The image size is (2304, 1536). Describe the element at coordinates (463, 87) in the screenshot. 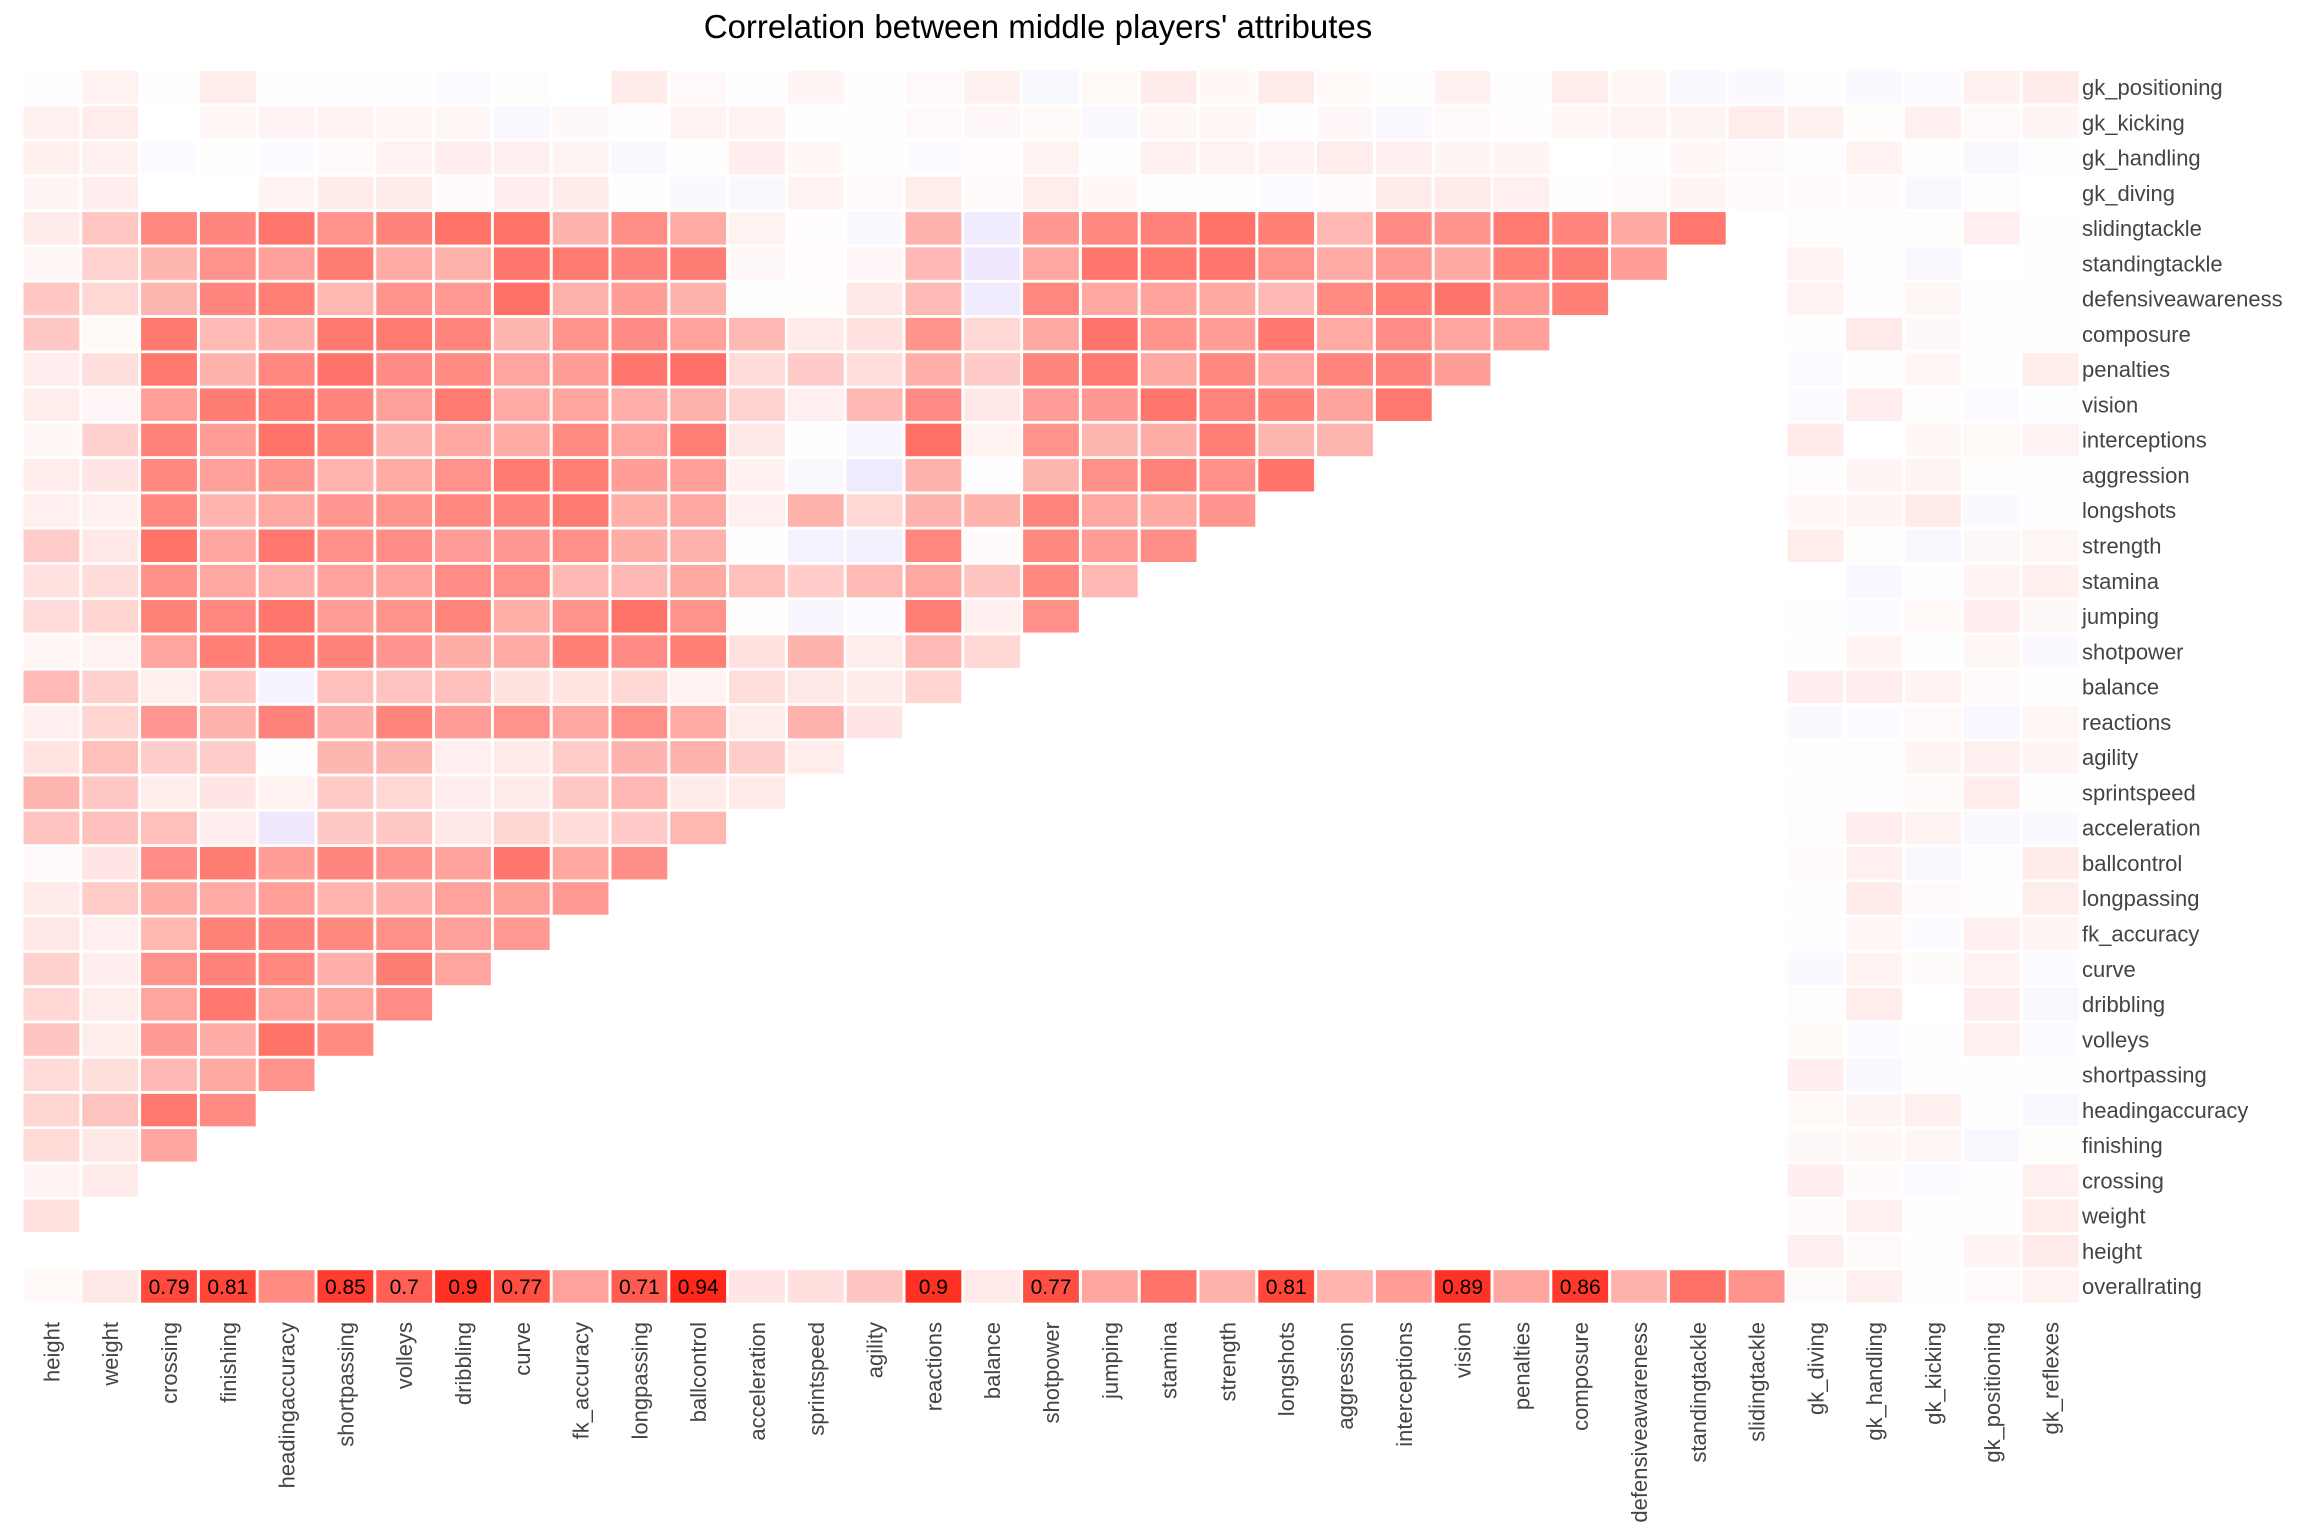

I see `heatmap-cell-gk_positioning-dribbling` at that location.